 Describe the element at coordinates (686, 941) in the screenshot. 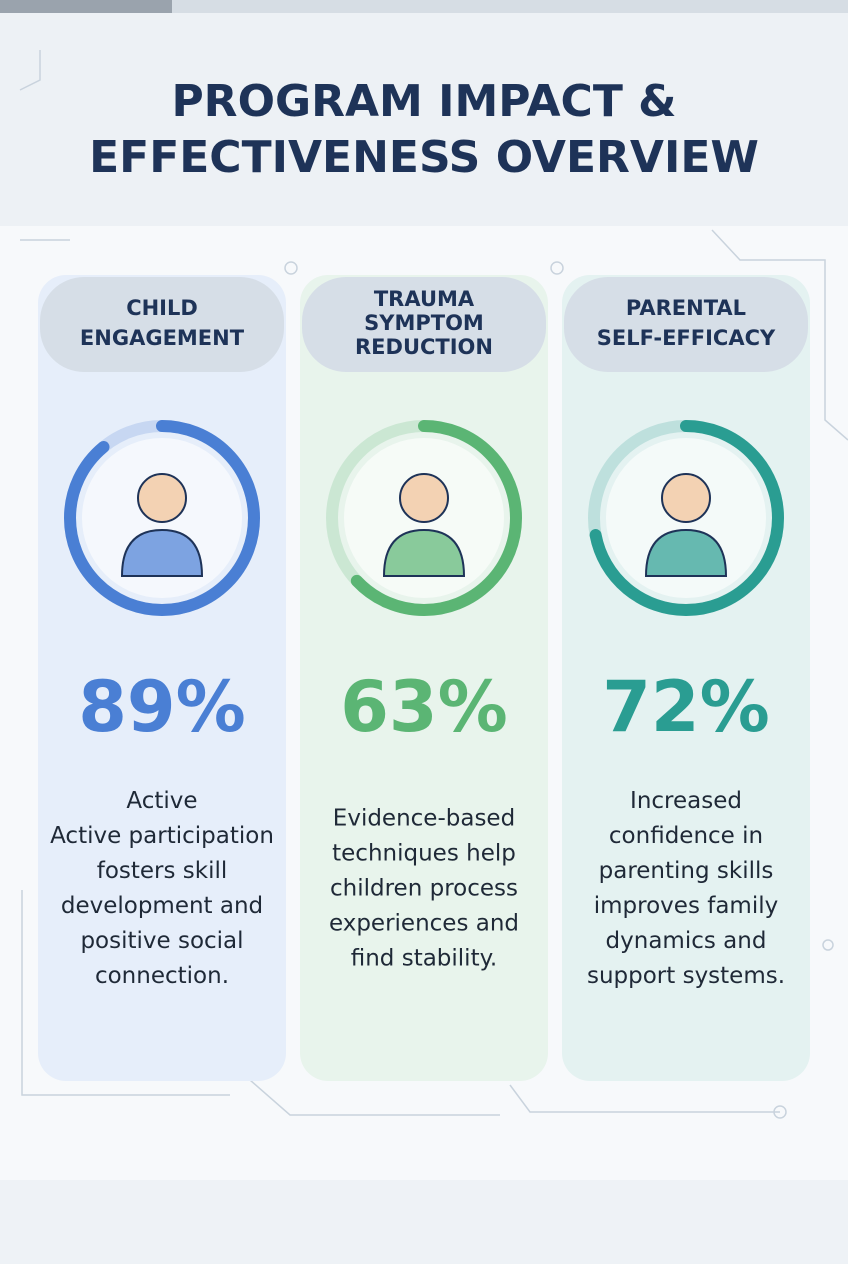

I see `card-text: dynamics and` at that location.